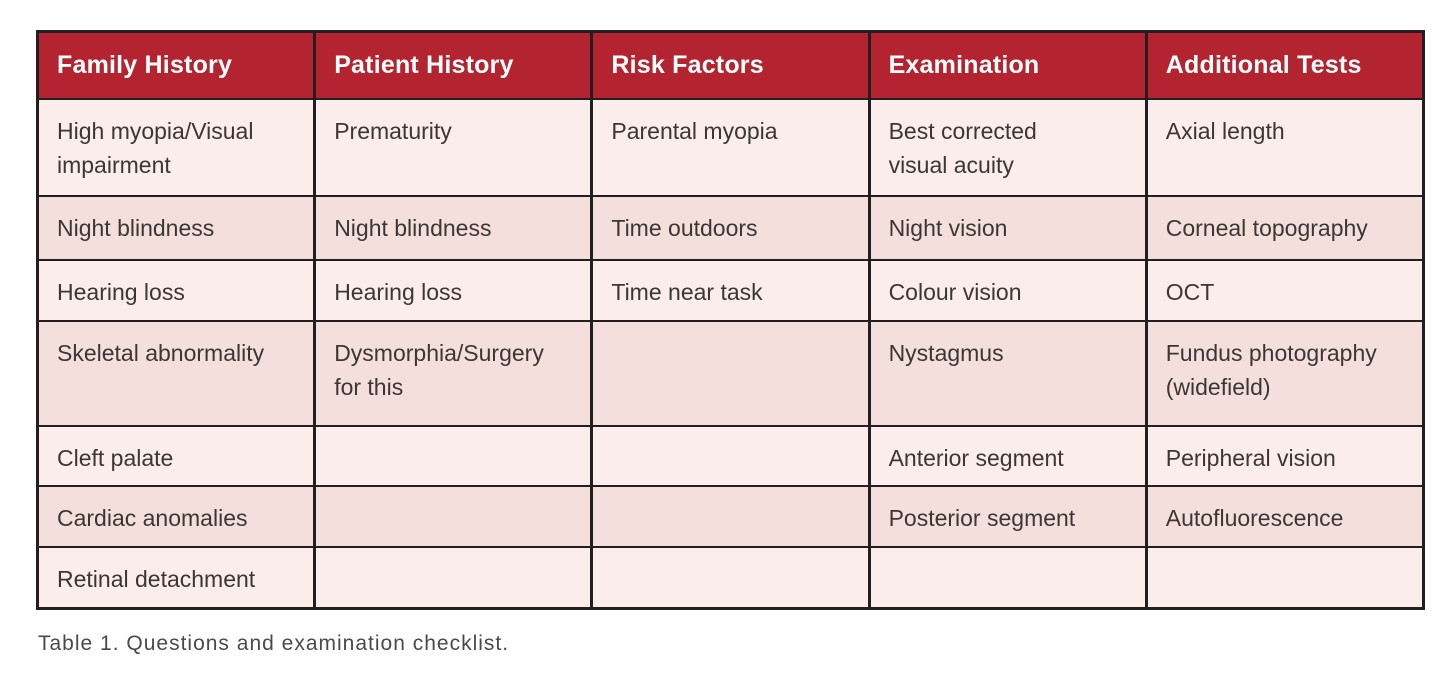  Describe the element at coordinates (453, 65) in the screenshot. I see `column-header-patient-history: Patient History` at that location.